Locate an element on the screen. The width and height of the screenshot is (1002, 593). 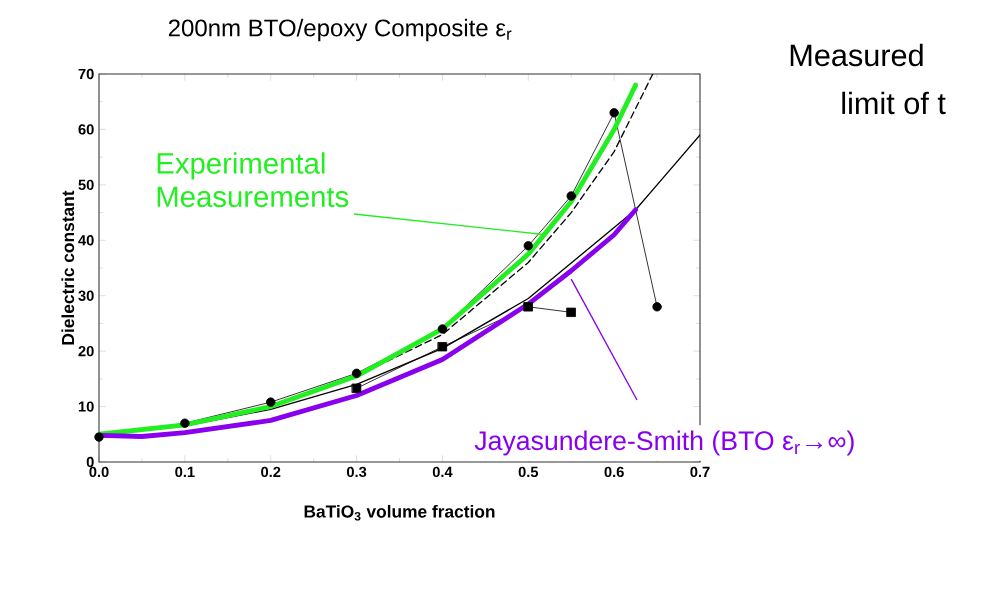
annotation: Jayasundere-Smith (BTO ε$_{r}$→∞) is located at coordinates (664, 443).